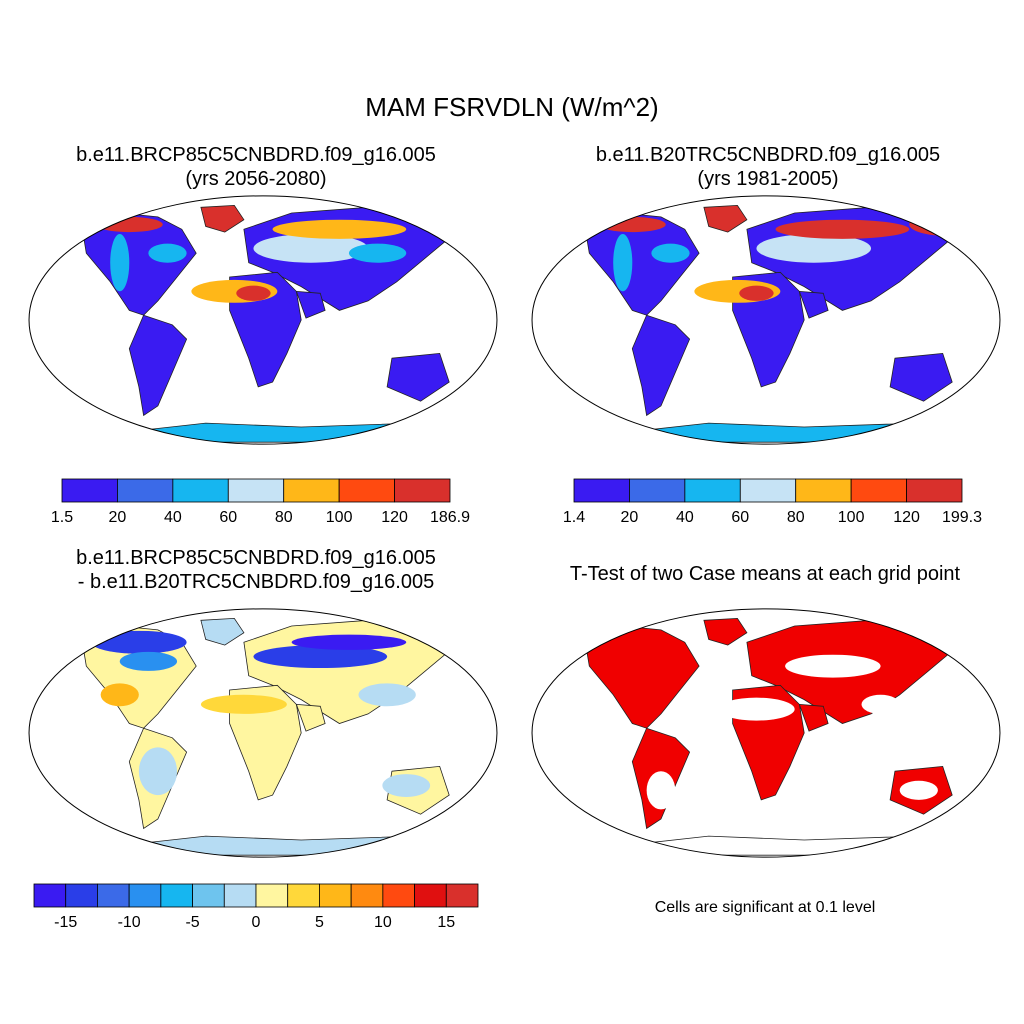  I want to click on colorbar-top-right-tick-label: 20, so click(630, 517).